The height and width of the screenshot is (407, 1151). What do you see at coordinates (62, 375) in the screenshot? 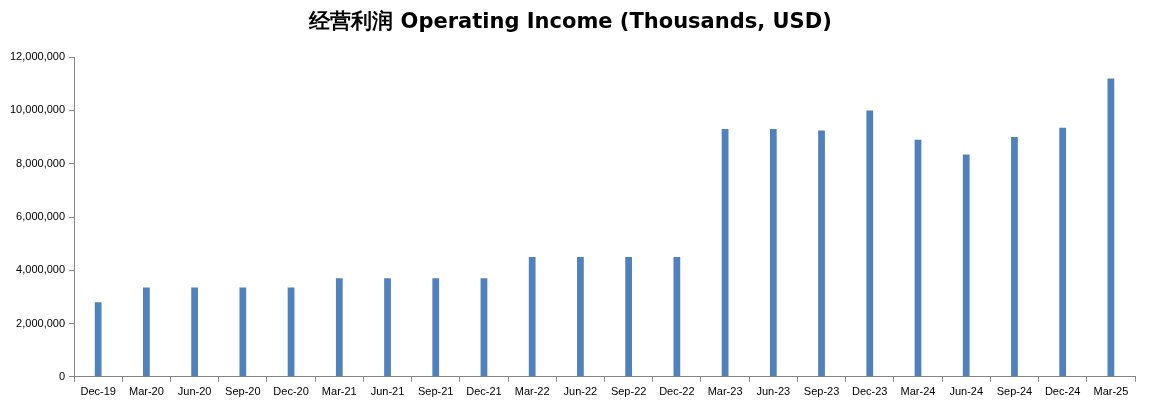
I see `y-tick-label: 0` at bounding box center [62, 375].